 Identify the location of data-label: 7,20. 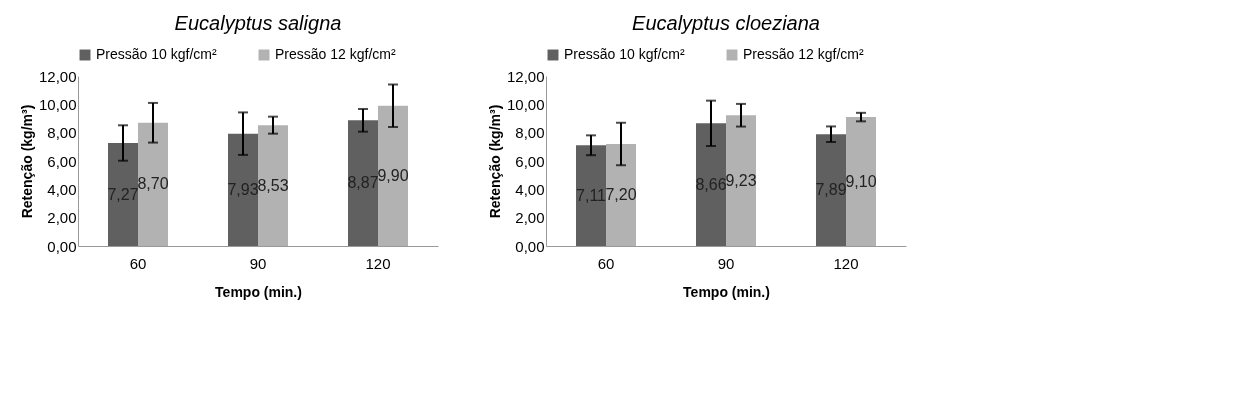
(621, 194).